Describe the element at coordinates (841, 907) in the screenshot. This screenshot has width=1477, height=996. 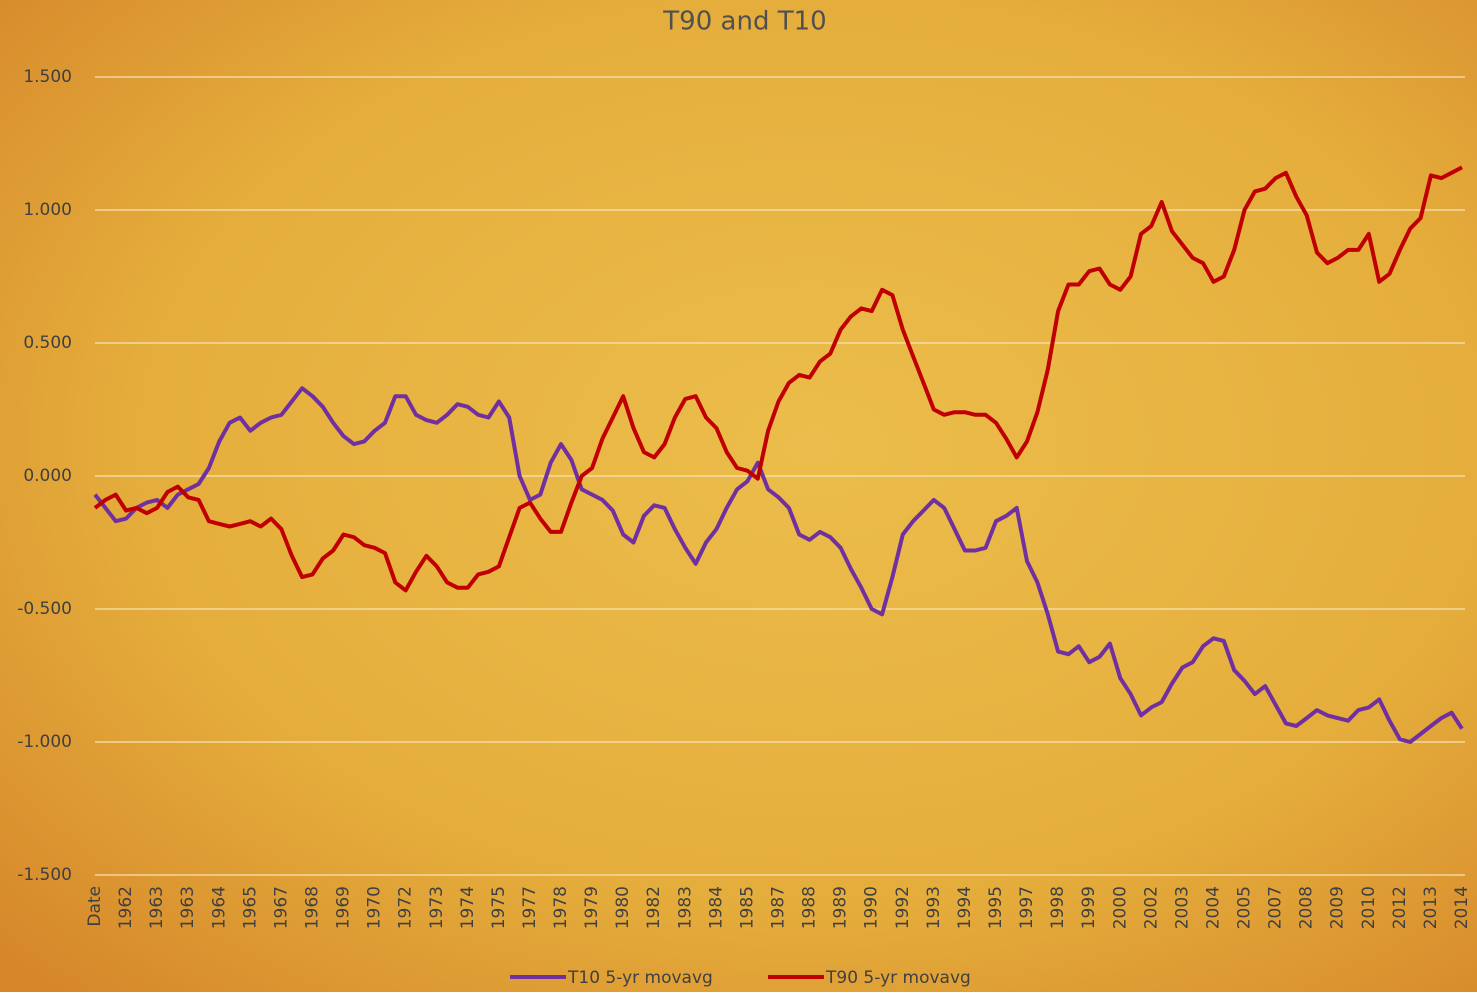
I see `x-tick-label: 1989` at that location.